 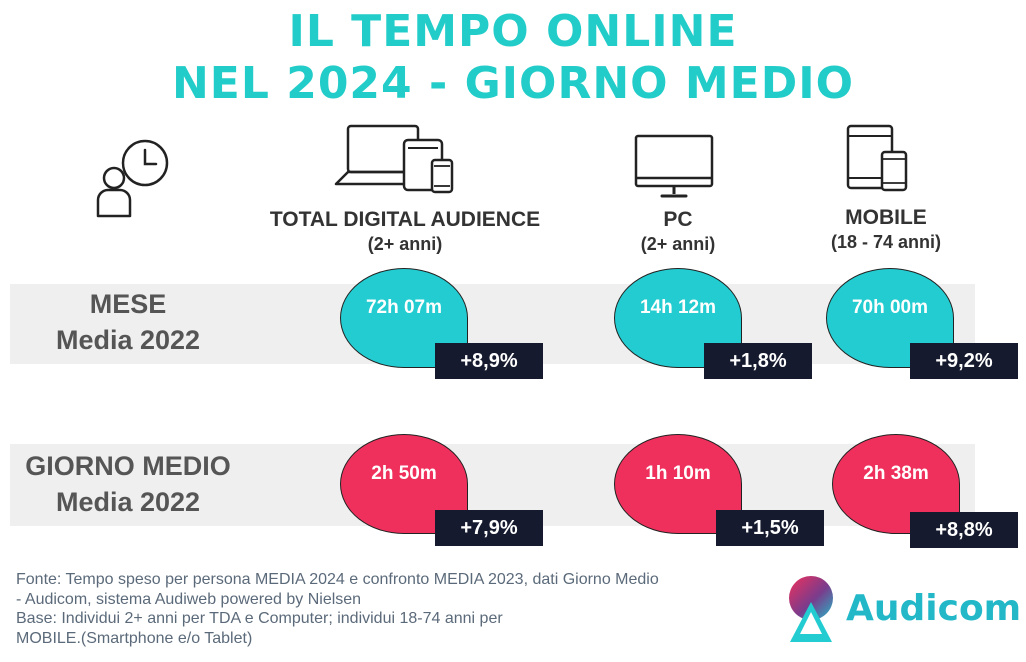 What do you see at coordinates (964, 530) in the screenshot?
I see `change-badge: +8,8%` at bounding box center [964, 530].